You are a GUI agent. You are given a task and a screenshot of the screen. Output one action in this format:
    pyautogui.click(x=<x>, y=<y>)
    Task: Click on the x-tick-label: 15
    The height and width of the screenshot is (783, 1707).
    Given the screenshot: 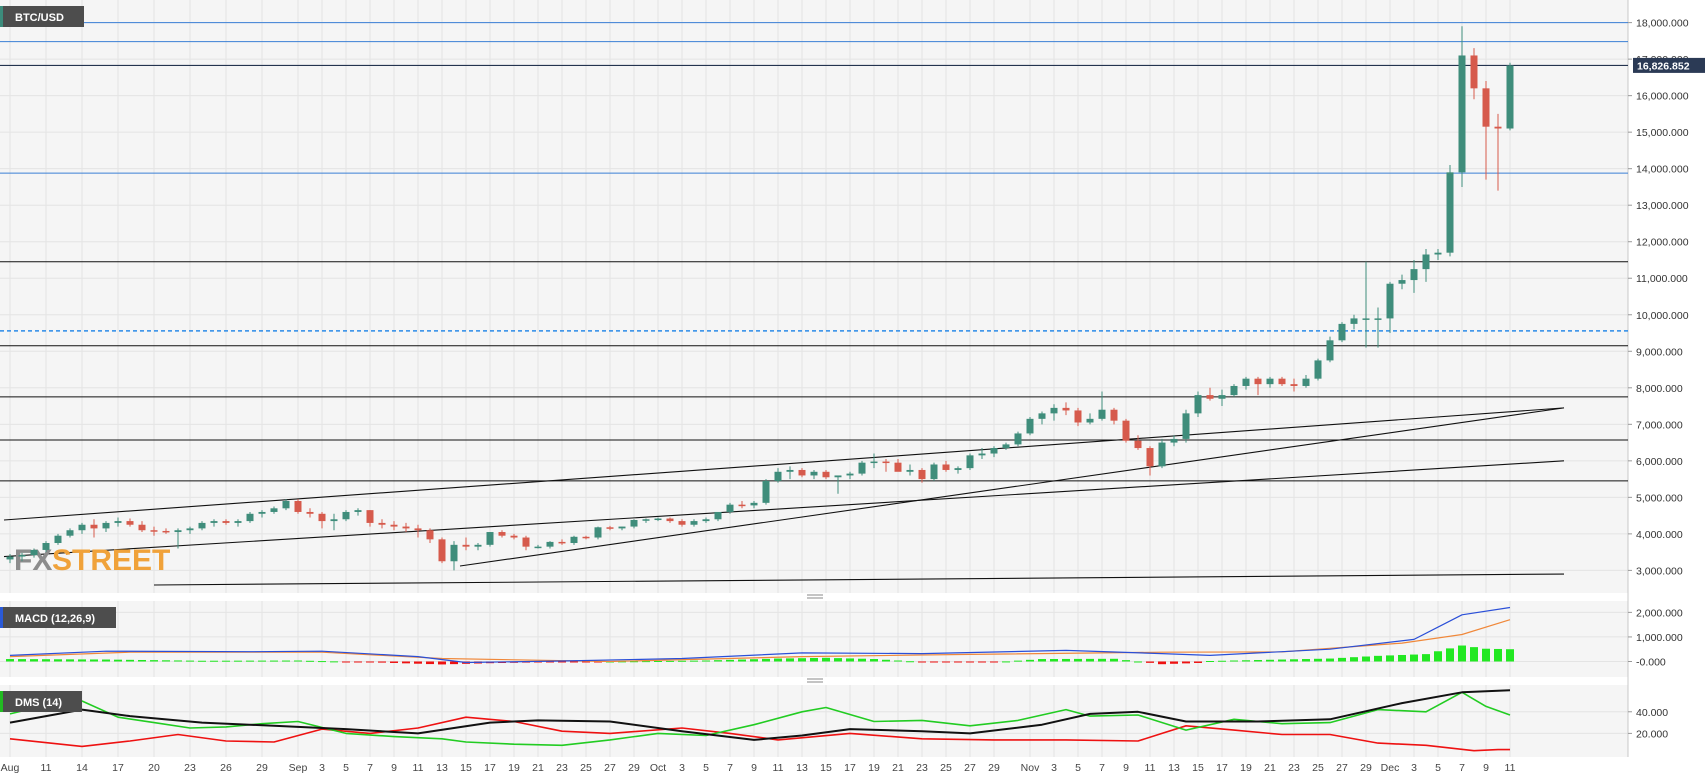 What is the action you would take?
    pyautogui.click(x=1198, y=768)
    